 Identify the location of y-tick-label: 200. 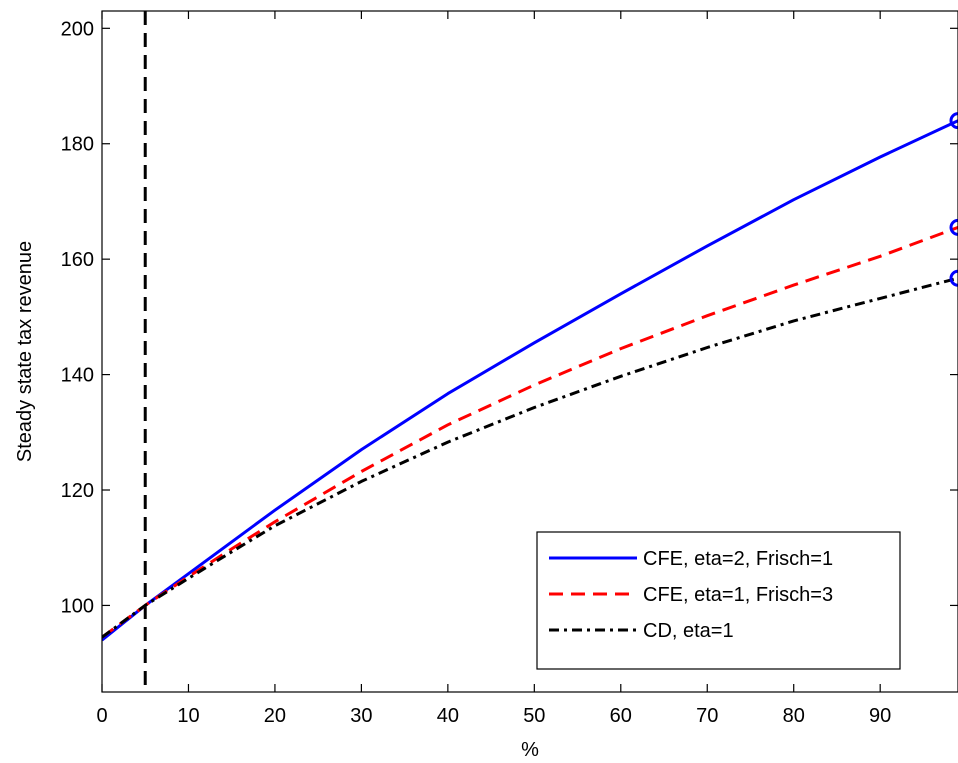
(77, 29).